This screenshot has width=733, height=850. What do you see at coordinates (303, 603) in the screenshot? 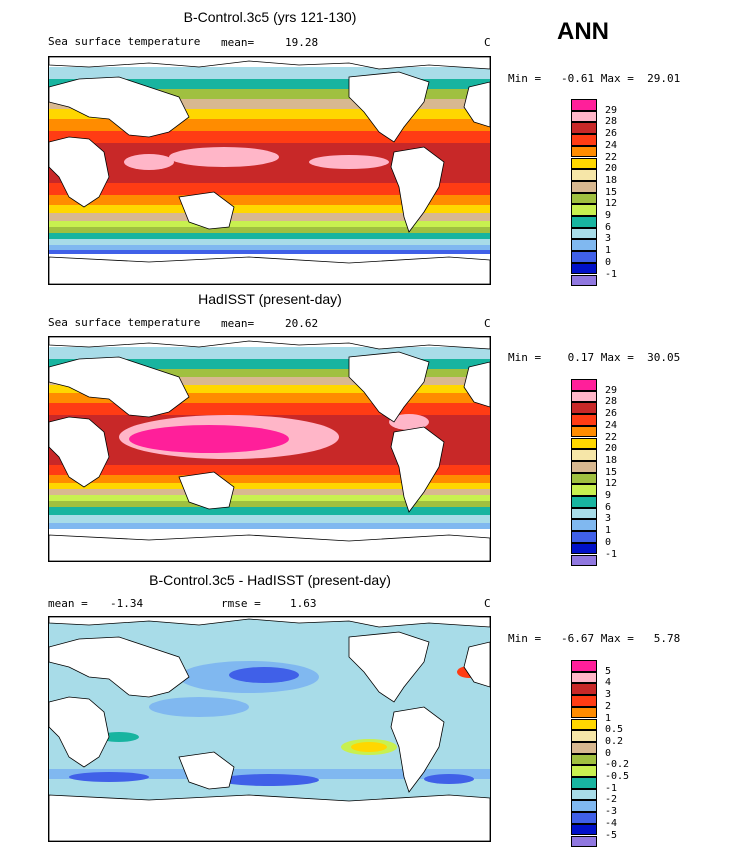
I see `panel3-rmse-value: 1.63` at bounding box center [303, 603].